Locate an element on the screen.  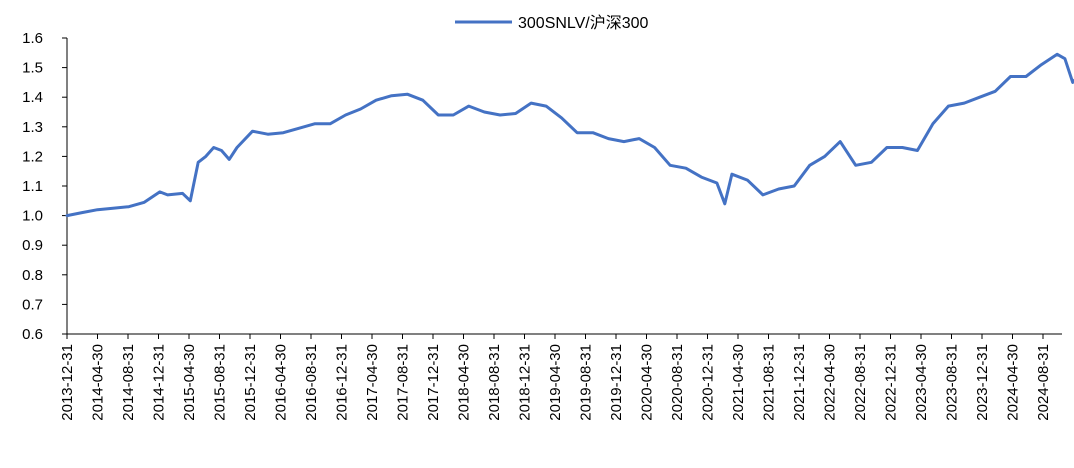
y-tick-label: 1.0 is located at coordinates (32, 216).